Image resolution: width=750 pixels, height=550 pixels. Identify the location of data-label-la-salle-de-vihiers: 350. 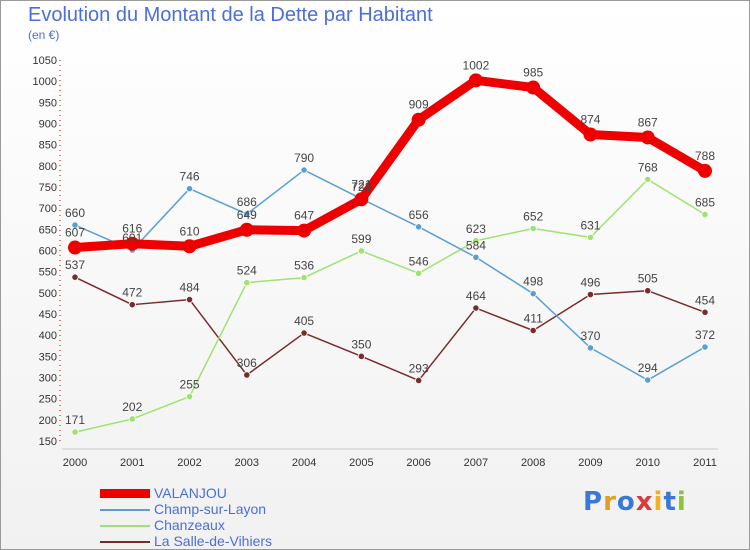
(361, 344).